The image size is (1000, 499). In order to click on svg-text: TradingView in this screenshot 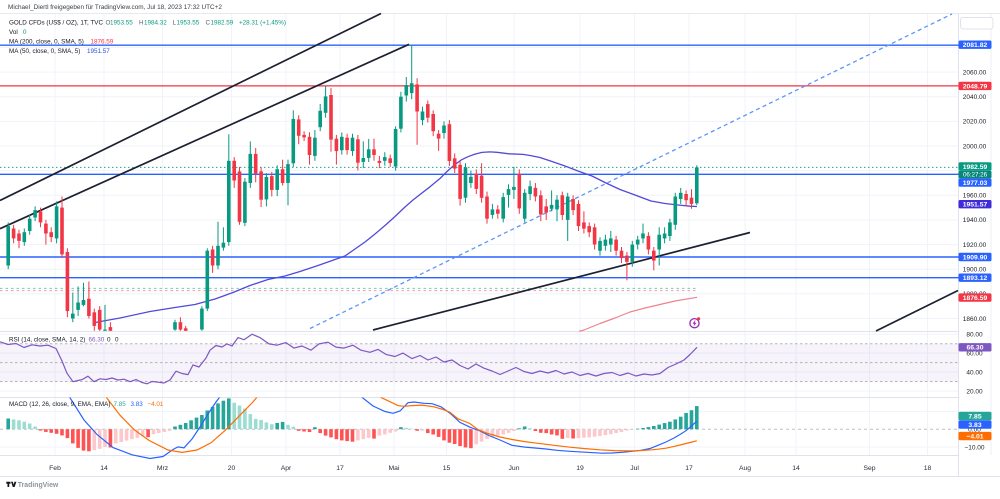, I will do `click(38, 485)`.